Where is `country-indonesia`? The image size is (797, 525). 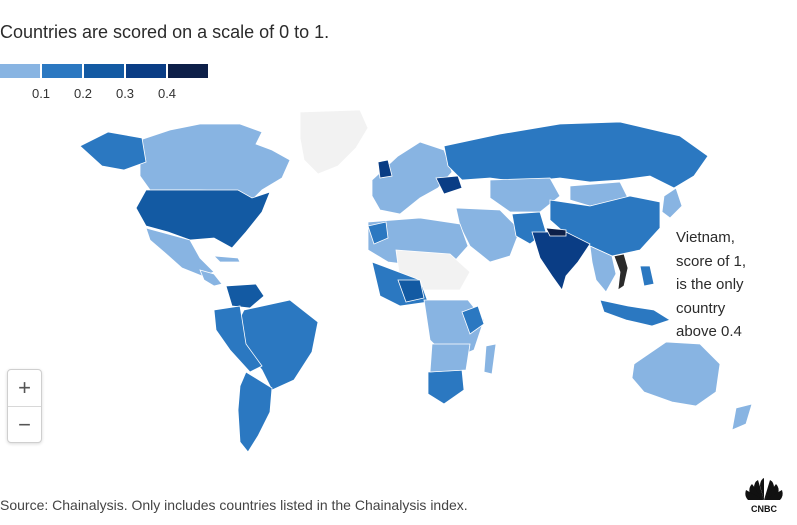 country-indonesia is located at coordinates (635, 313).